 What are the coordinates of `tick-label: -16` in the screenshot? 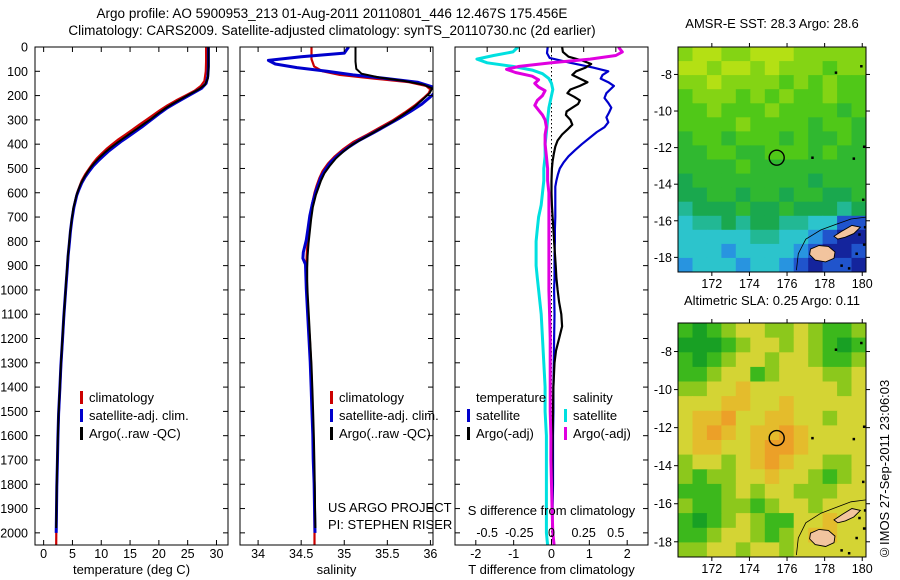 It's located at (663, 504).